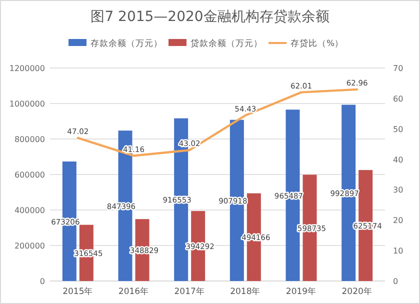 The height and width of the screenshot is (304, 420). I want to click on y2-tick-label: 0, so click(395, 281).